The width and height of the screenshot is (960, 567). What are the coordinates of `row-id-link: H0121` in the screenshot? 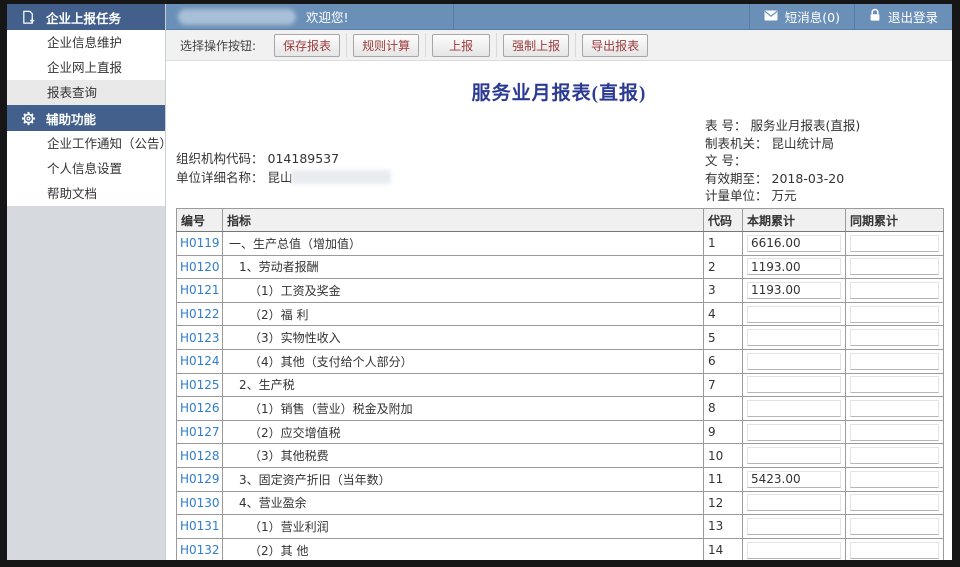 It's located at (199, 290).